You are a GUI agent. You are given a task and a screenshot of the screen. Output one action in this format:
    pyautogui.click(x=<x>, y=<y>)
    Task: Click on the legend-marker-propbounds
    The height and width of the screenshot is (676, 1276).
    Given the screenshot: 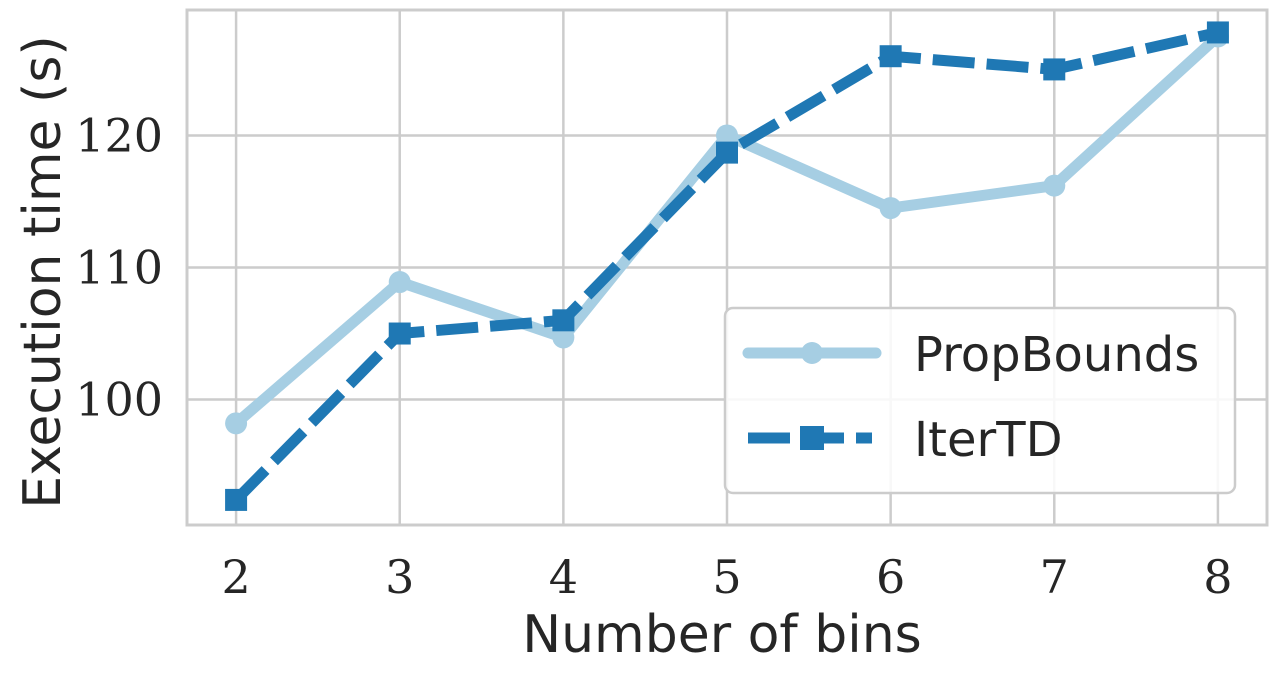 What is the action you would take?
    pyautogui.click(x=812, y=353)
    